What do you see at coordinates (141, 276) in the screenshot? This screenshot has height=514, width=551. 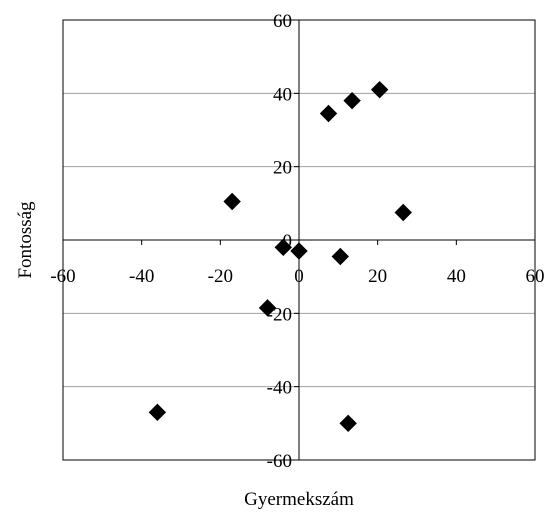 I see `x-tick-label: -40` at bounding box center [141, 276].